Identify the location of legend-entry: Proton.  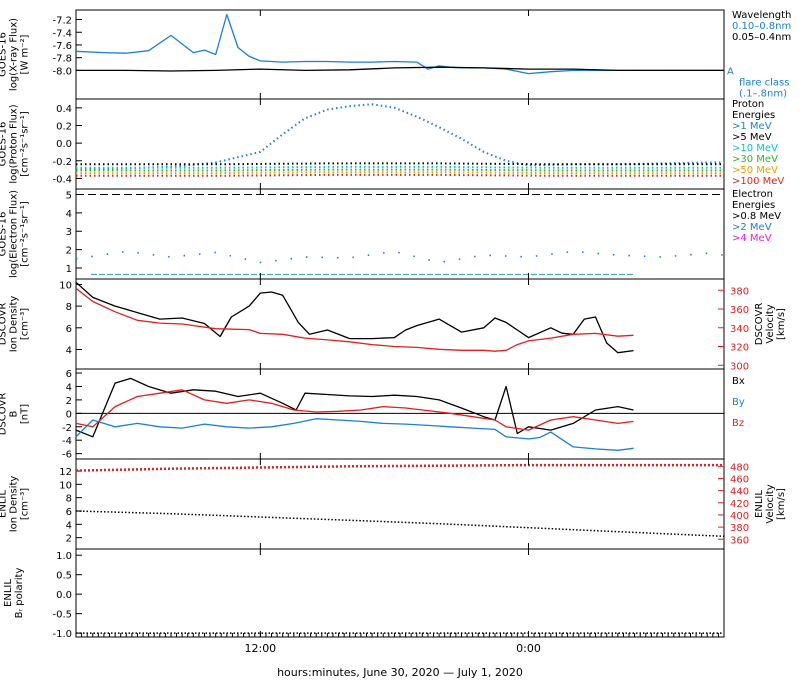
(748, 104).